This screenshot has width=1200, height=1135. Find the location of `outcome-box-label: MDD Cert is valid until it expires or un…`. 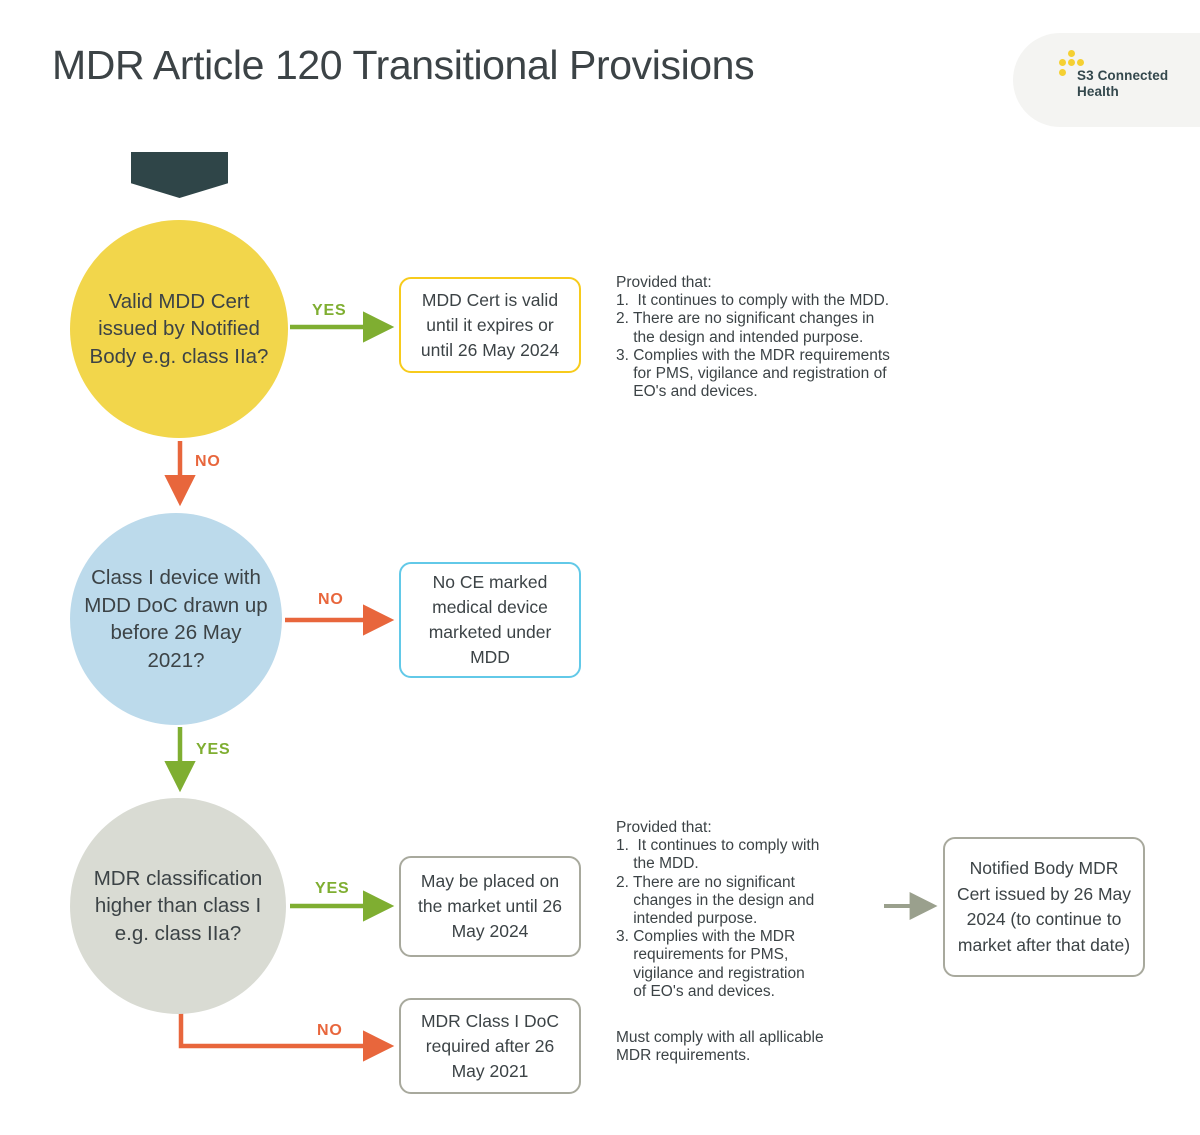

outcome-box-label: MDD Cert is valid until it expires or un… is located at coordinates (490, 324).